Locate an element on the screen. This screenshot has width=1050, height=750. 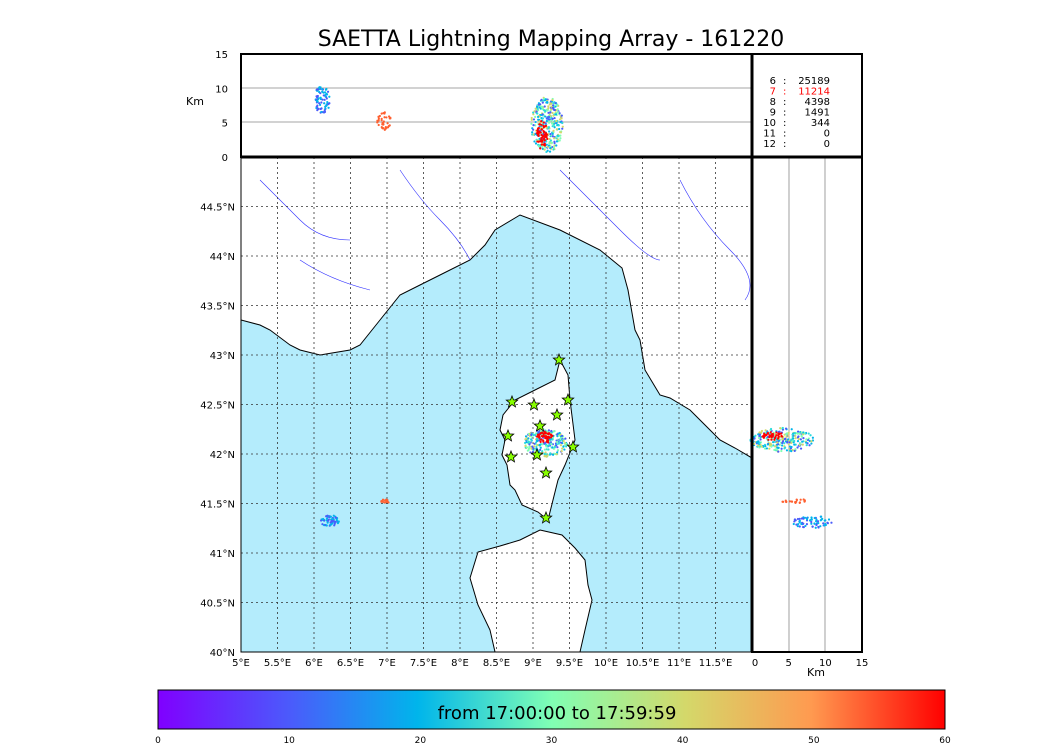
station-count-panel: 6: 25189 7: 11214 8: 4398 9: 1491 10: 344 11: 0 12: 0 is located at coordinates (807, 105).